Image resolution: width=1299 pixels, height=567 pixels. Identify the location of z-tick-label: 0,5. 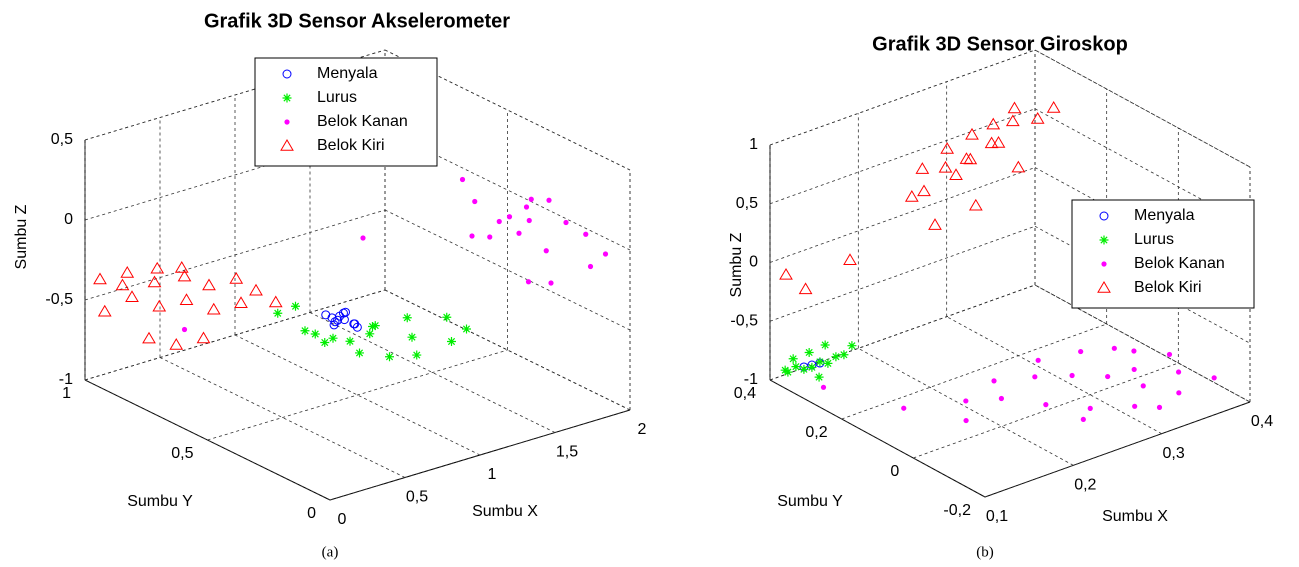
(62, 139).